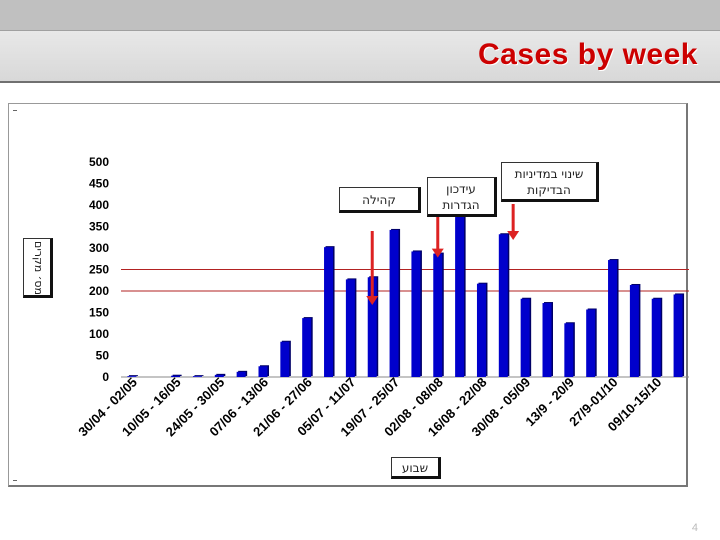 This screenshot has height=540, width=720. I want to click on annotation-community: קהילה, so click(380, 200).